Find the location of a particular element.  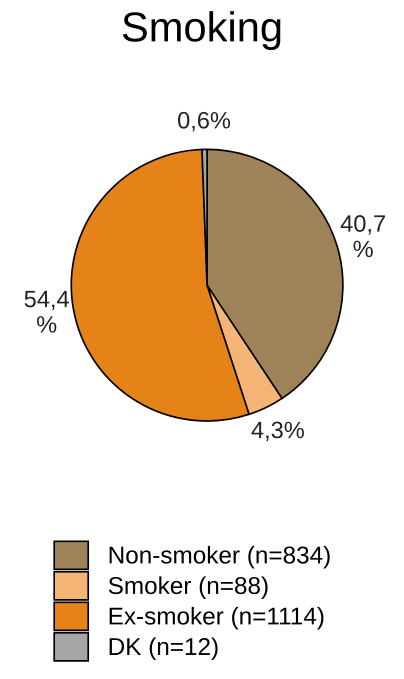

legend-label: Ex-smoker (n=1114) is located at coordinates (217, 618).